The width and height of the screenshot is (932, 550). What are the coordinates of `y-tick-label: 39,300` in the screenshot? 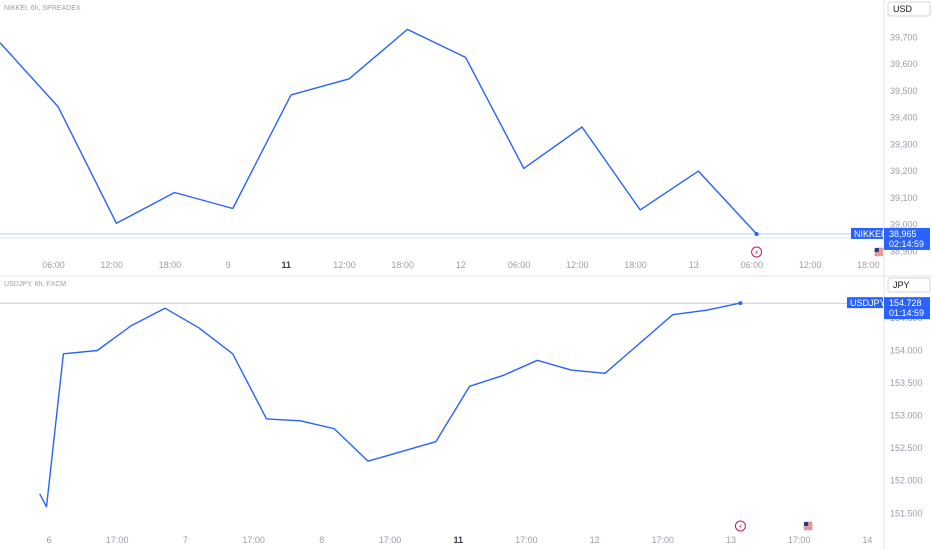 It's located at (904, 144).